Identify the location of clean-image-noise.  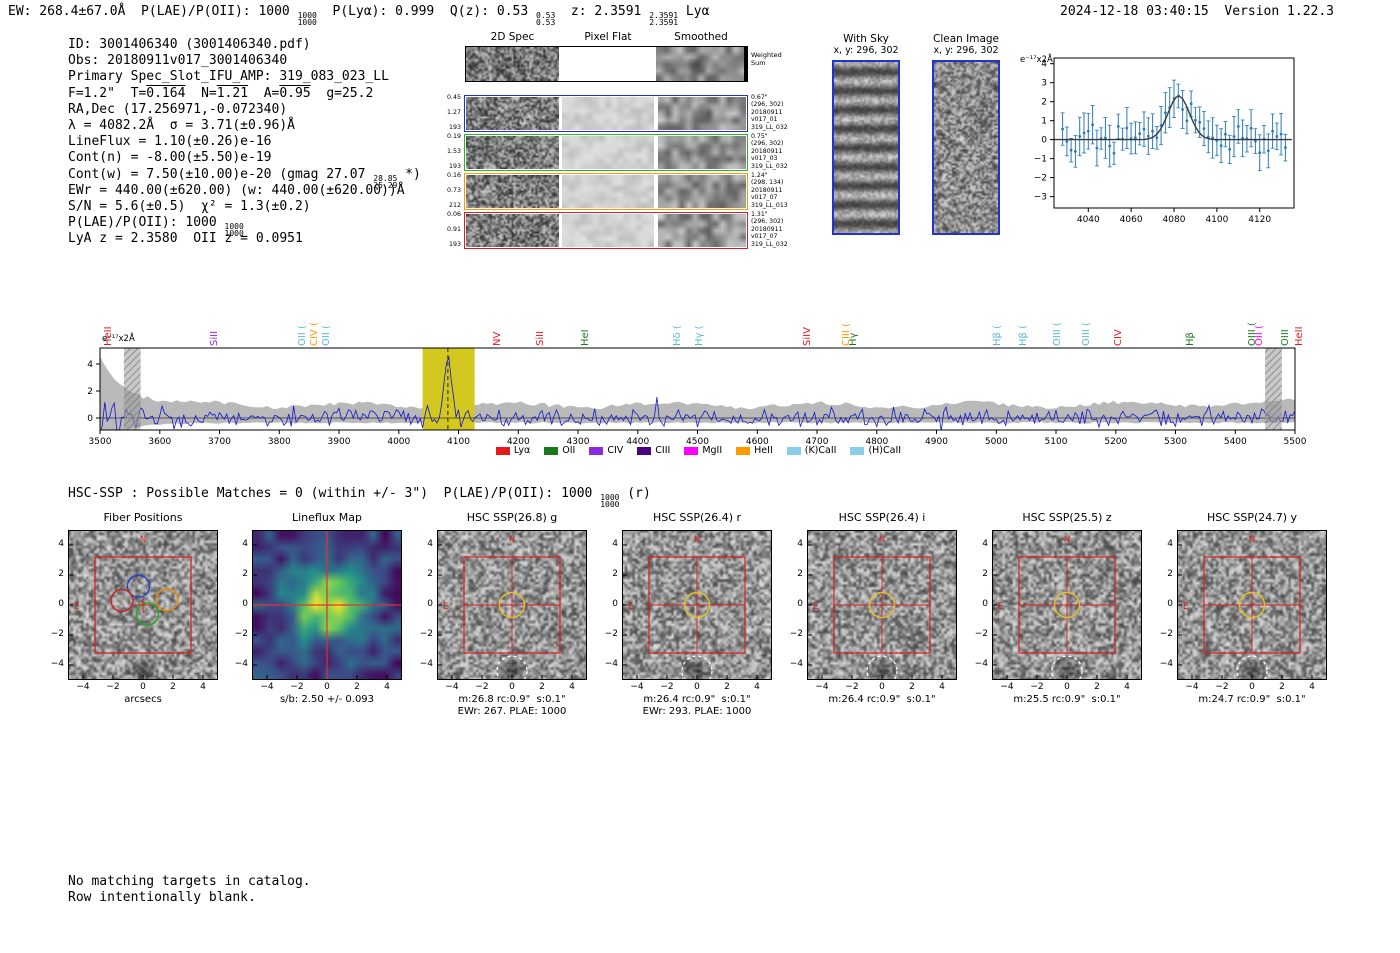
(966, 147).